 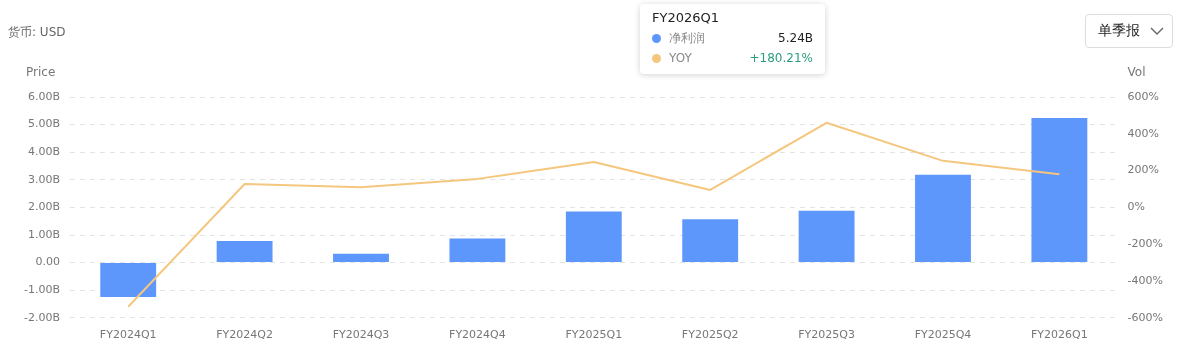 What do you see at coordinates (44, 207) in the screenshot?
I see `y-tick-label: 2.00B` at bounding box center [44, 207].